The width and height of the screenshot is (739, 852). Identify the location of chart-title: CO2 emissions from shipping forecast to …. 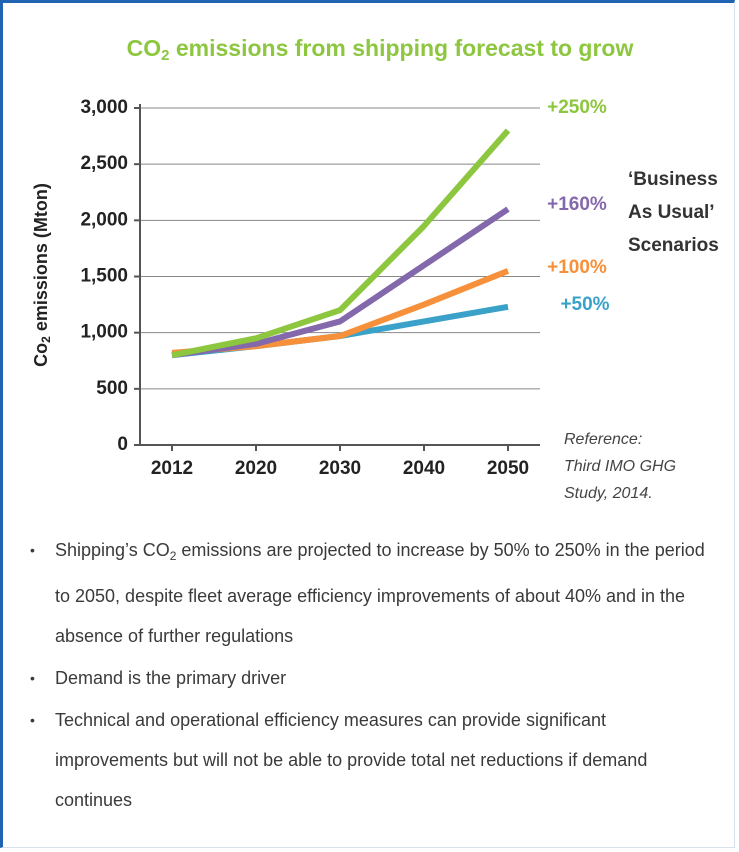
(380, 49).